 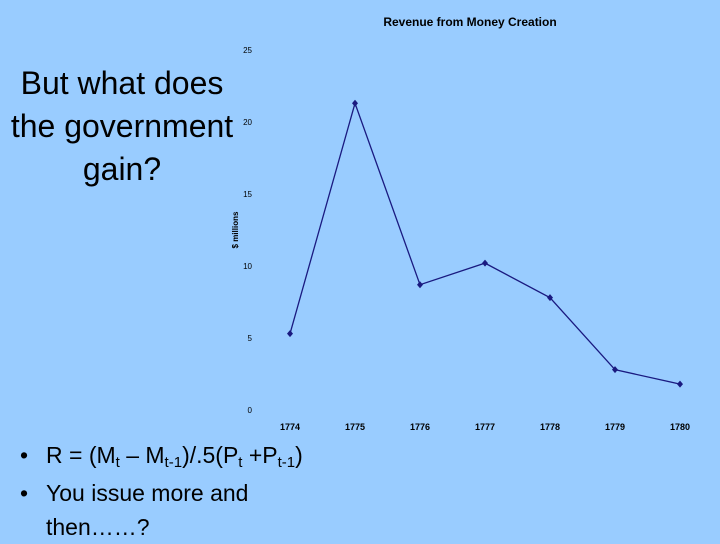 I want to click on bullet-text: You issue more and then……?, so click(x=183, y=510).